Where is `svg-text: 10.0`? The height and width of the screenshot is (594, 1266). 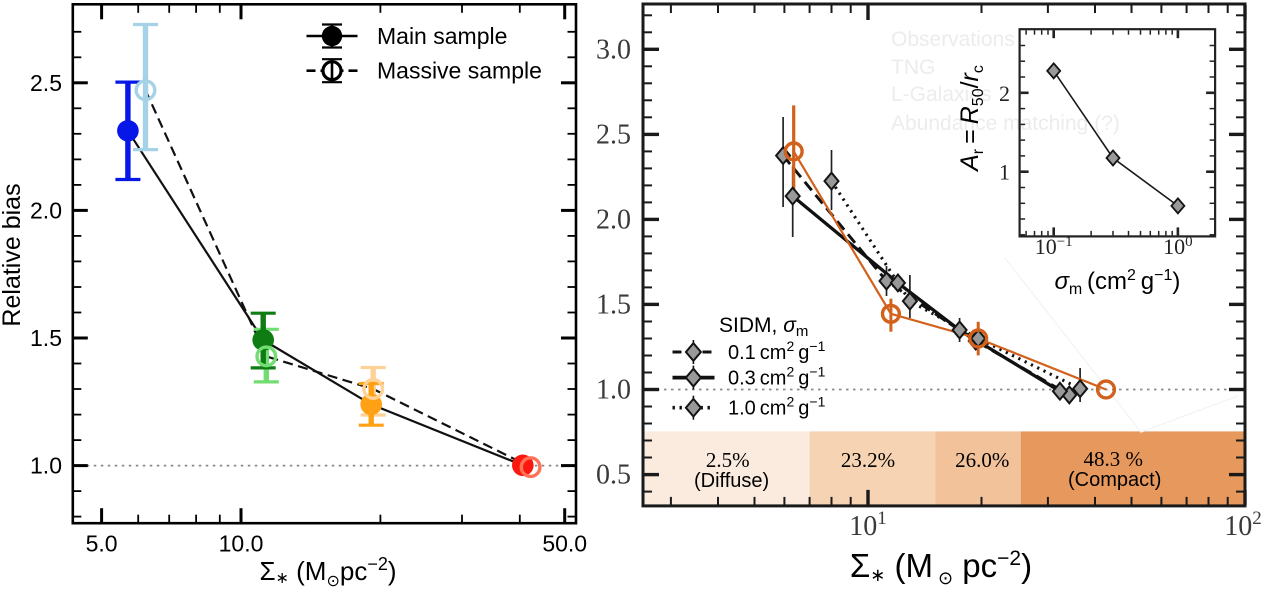
svg-text: 10.0 is located at coordinates (241, 544).